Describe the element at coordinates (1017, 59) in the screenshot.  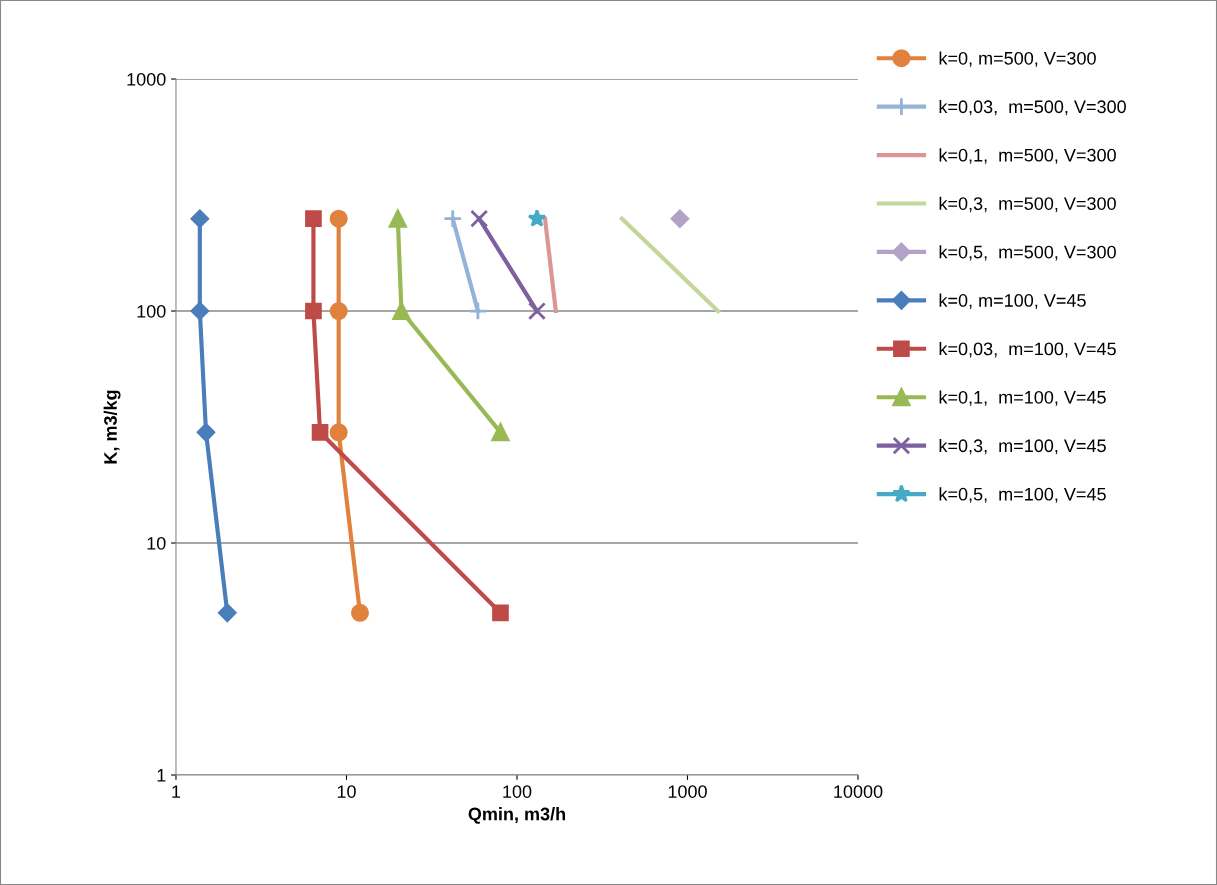
I see `legend-label: k=0, m=500, V=300` at that location.